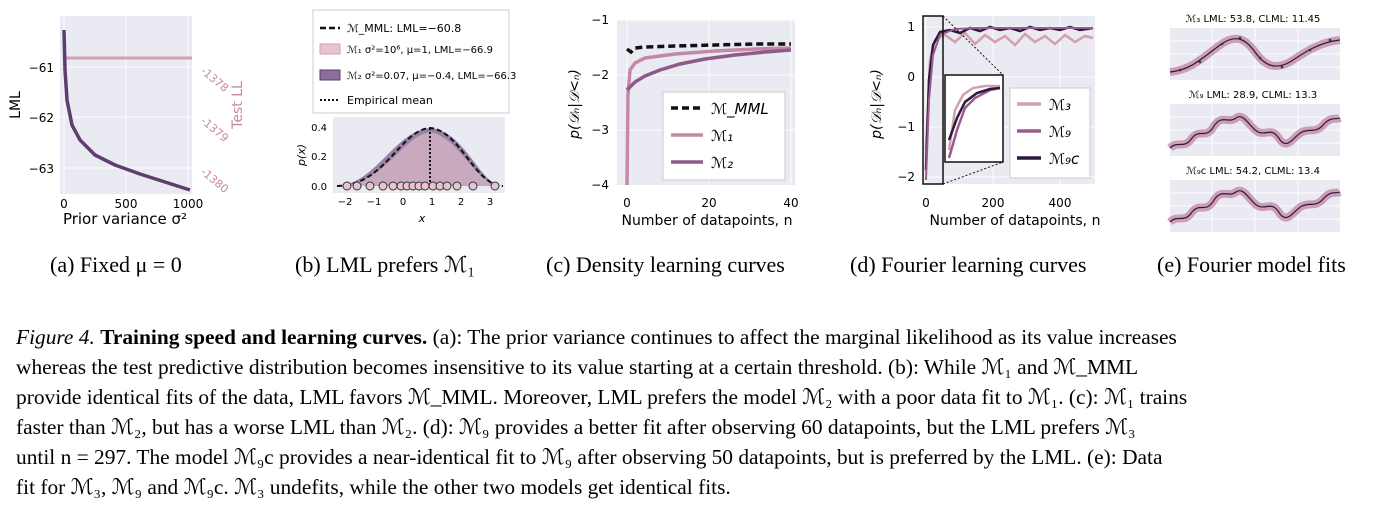 This screenshot has height=512, width=1381. Describe the element at coordinates (301, 155) in the screenshot. I see `panel-b-ylabel: p(x)` at that location.